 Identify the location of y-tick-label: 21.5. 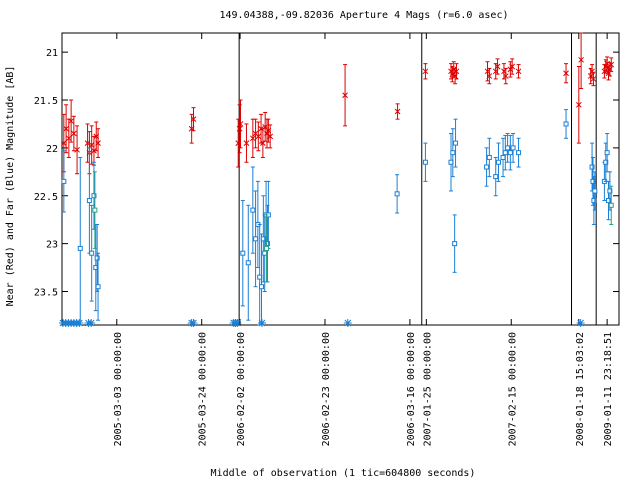
(46, 101).